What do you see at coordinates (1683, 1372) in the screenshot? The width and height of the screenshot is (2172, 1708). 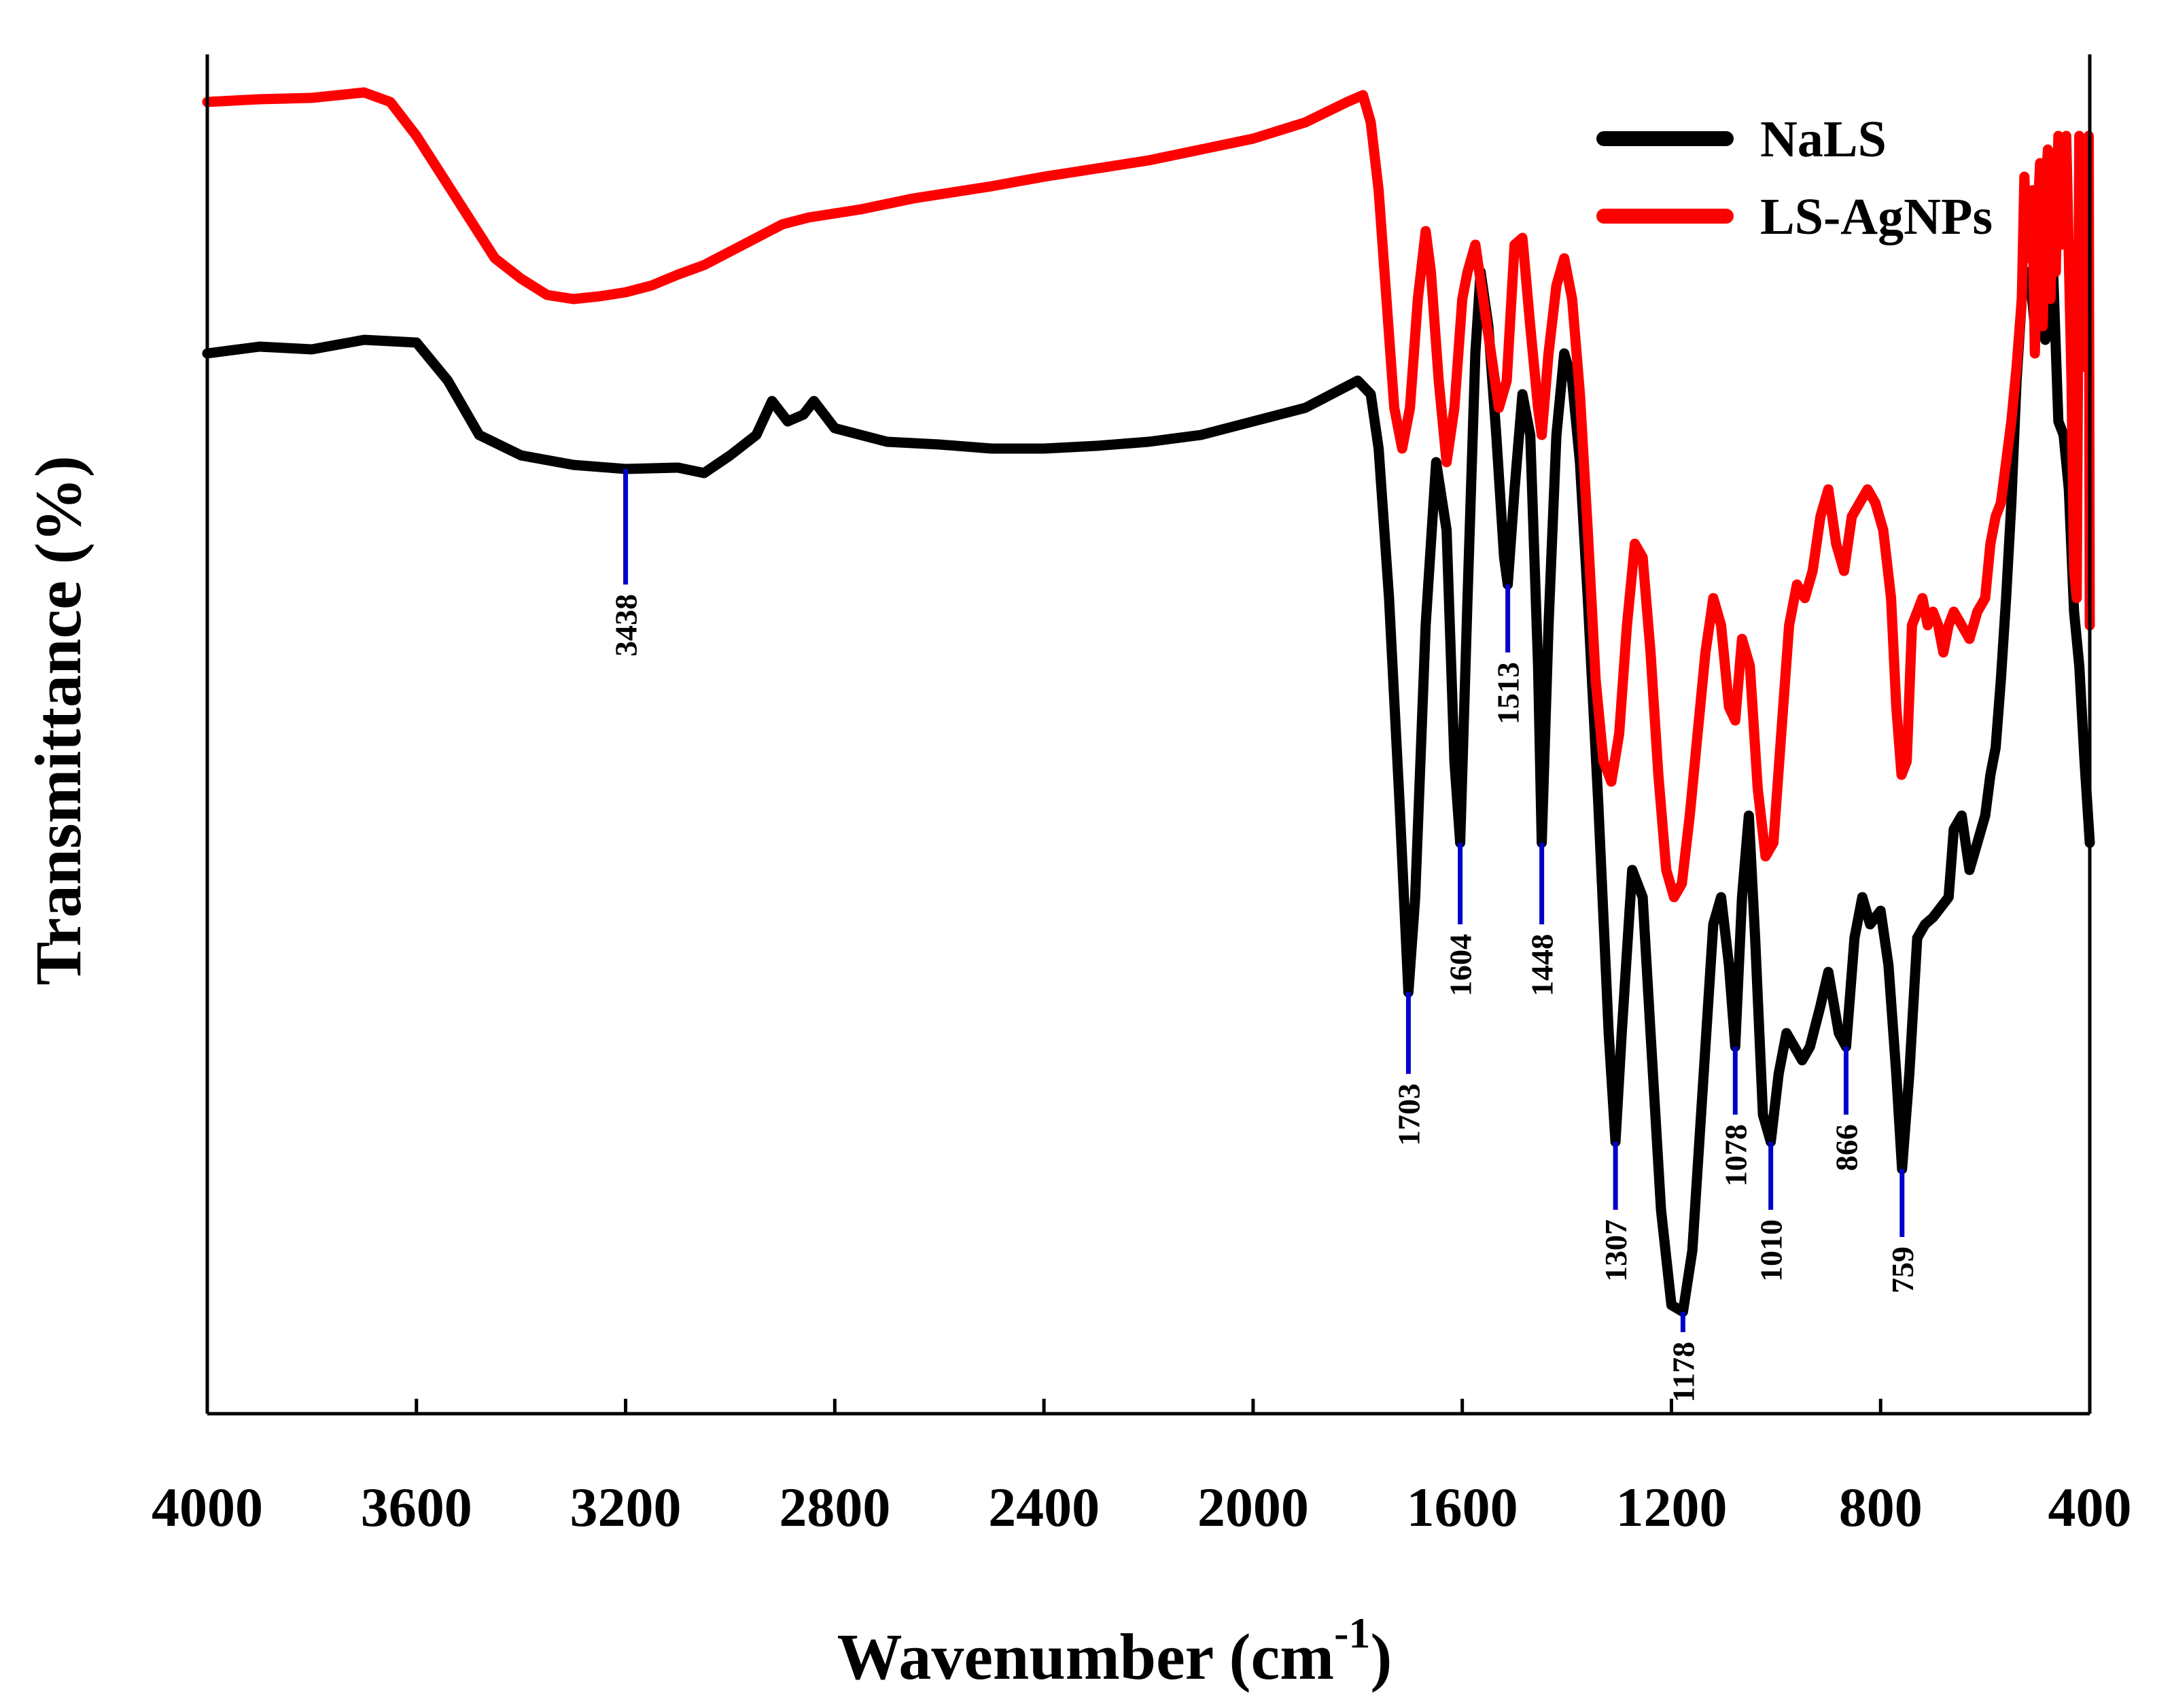 I see `peak-label: 1178` at bounding box center [1683, 1372].